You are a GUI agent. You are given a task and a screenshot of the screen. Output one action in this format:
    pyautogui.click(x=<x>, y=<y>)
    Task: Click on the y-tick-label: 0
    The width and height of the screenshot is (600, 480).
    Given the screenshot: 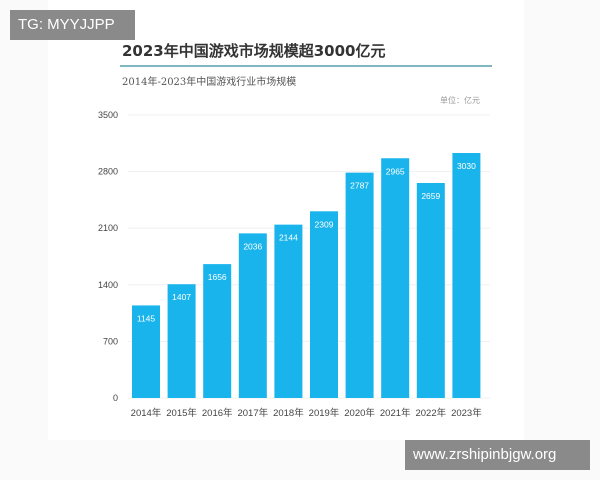 What is the action you would take?
    pyautogui.click(x=115, y=398)
    